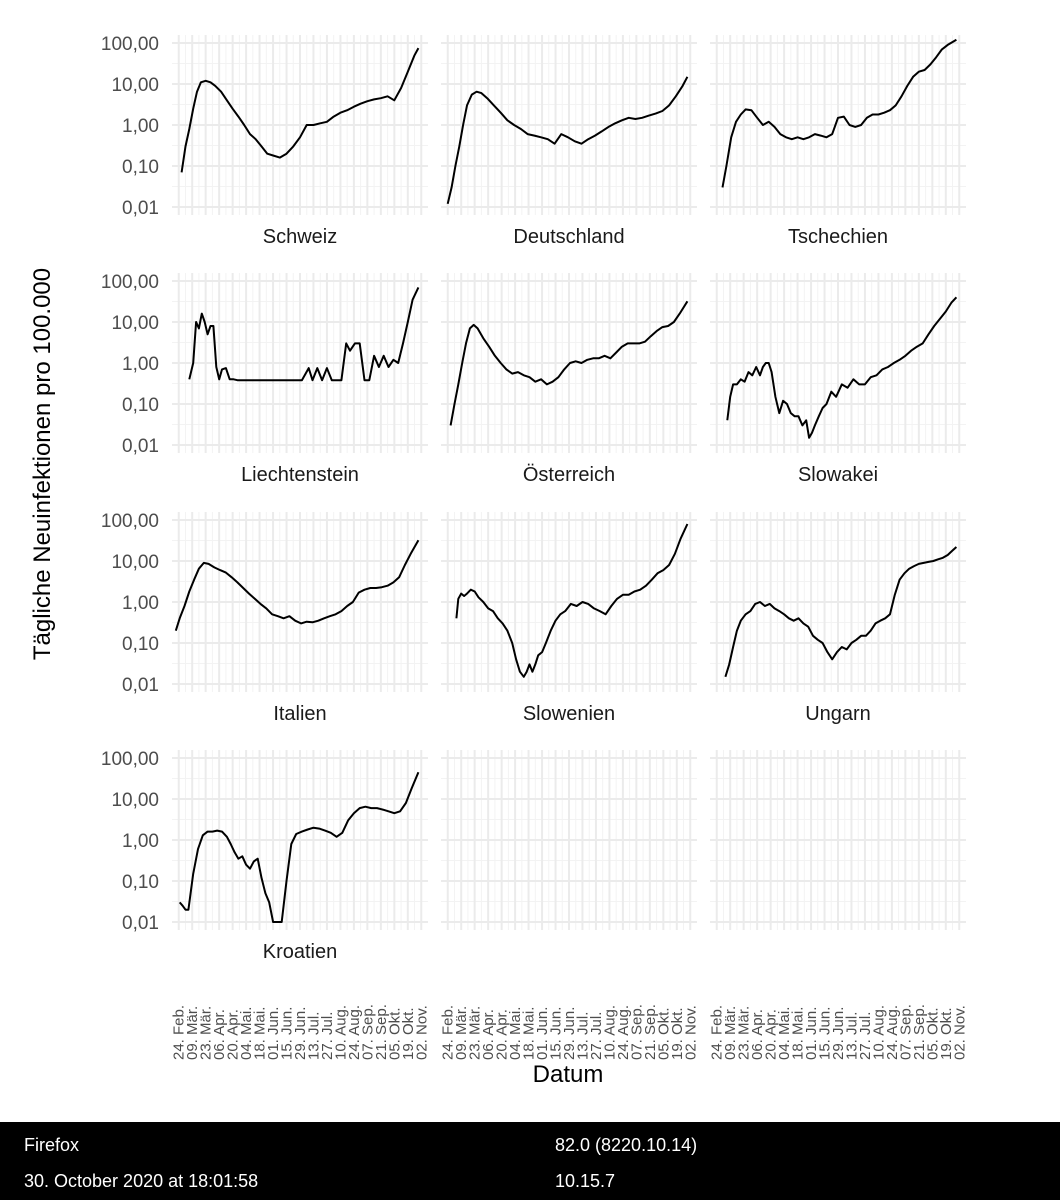 This screenshot has width=1060, height=1200. What do you see at coordinates (842, 367) in the screenshot?
I see `series-line-slowakei` at bounding box center [842, 367].